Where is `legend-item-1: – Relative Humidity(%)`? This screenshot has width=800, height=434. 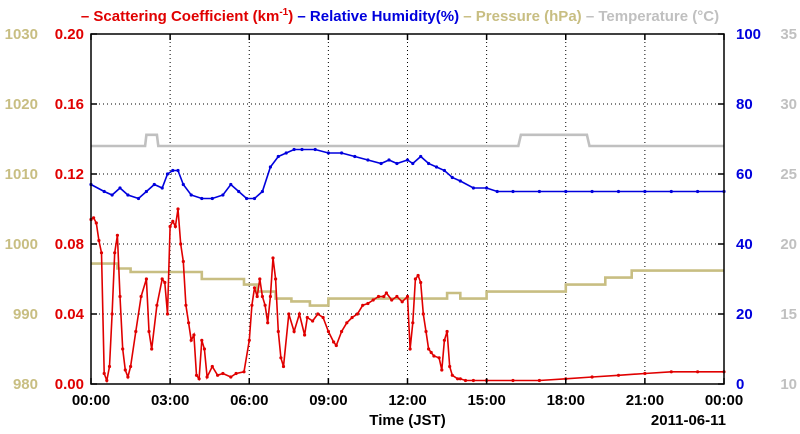 legend-item-1: – Relative Humidity(%) is located at coordinates (376, 16).